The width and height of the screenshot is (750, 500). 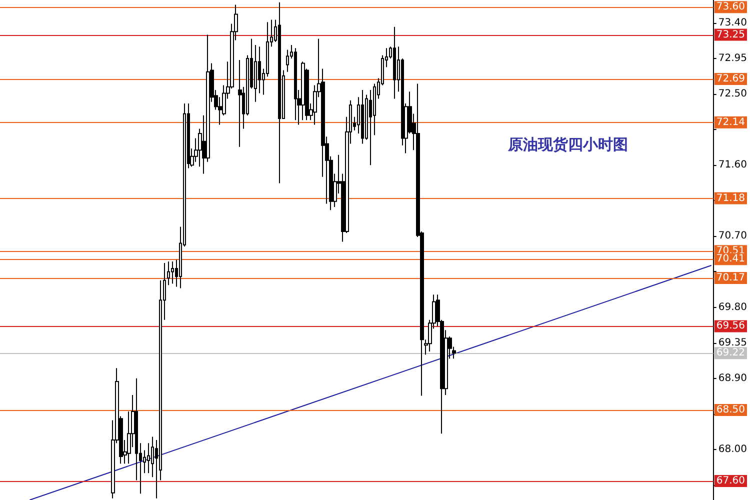 What do you see at coordinates (733, 236) in the screenshot?
I see `y-tick-label: 70.70` at bounding box center [733, 236].